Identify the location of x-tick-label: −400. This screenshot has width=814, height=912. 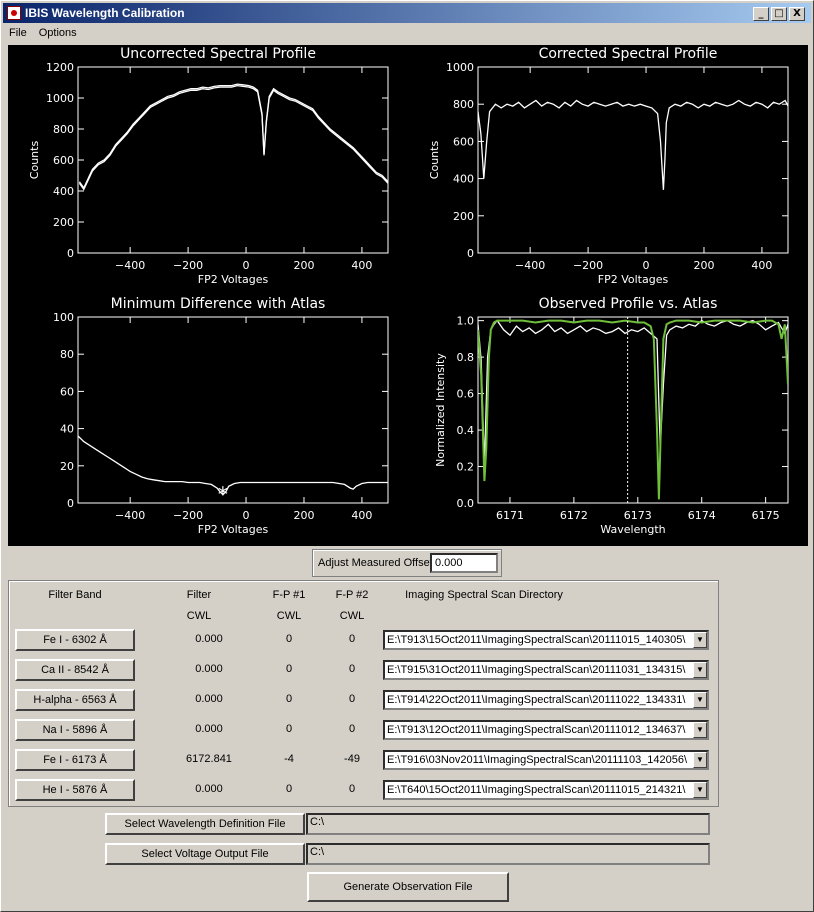
(530, 265).